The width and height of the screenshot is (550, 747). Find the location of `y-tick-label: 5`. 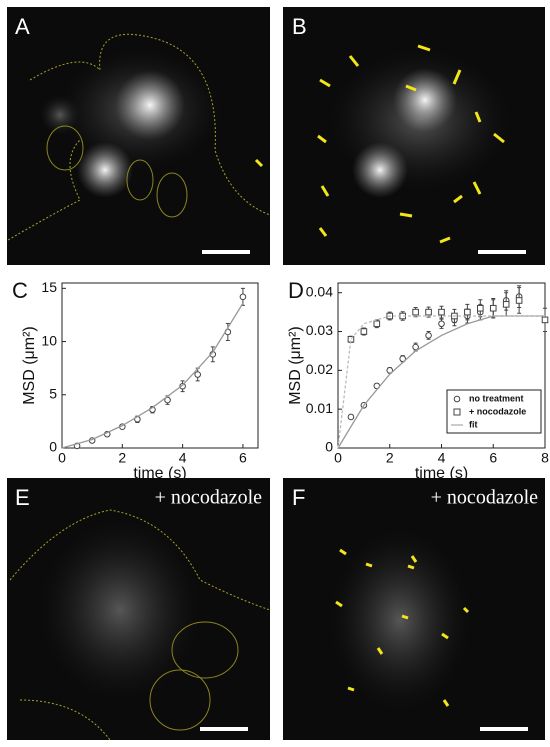

y-tick-label: 5 is located at coordinates (53, 393).